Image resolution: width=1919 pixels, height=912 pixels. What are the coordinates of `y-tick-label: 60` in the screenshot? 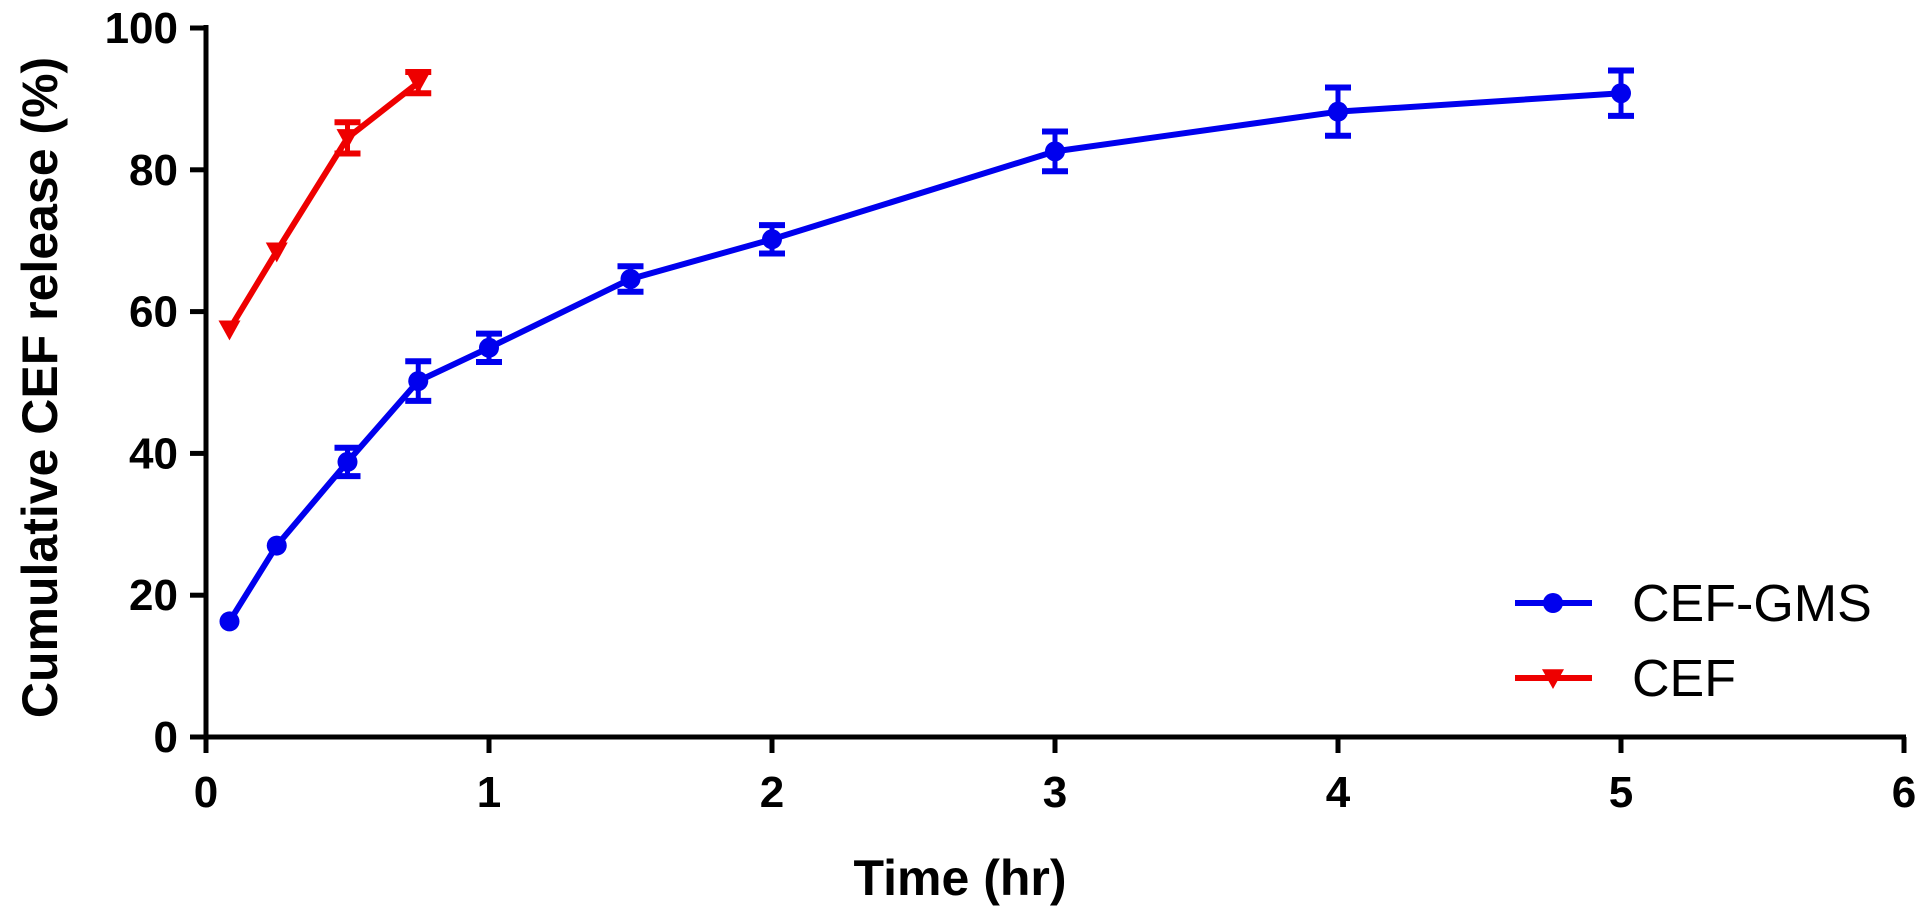 It's located at (153, 312).